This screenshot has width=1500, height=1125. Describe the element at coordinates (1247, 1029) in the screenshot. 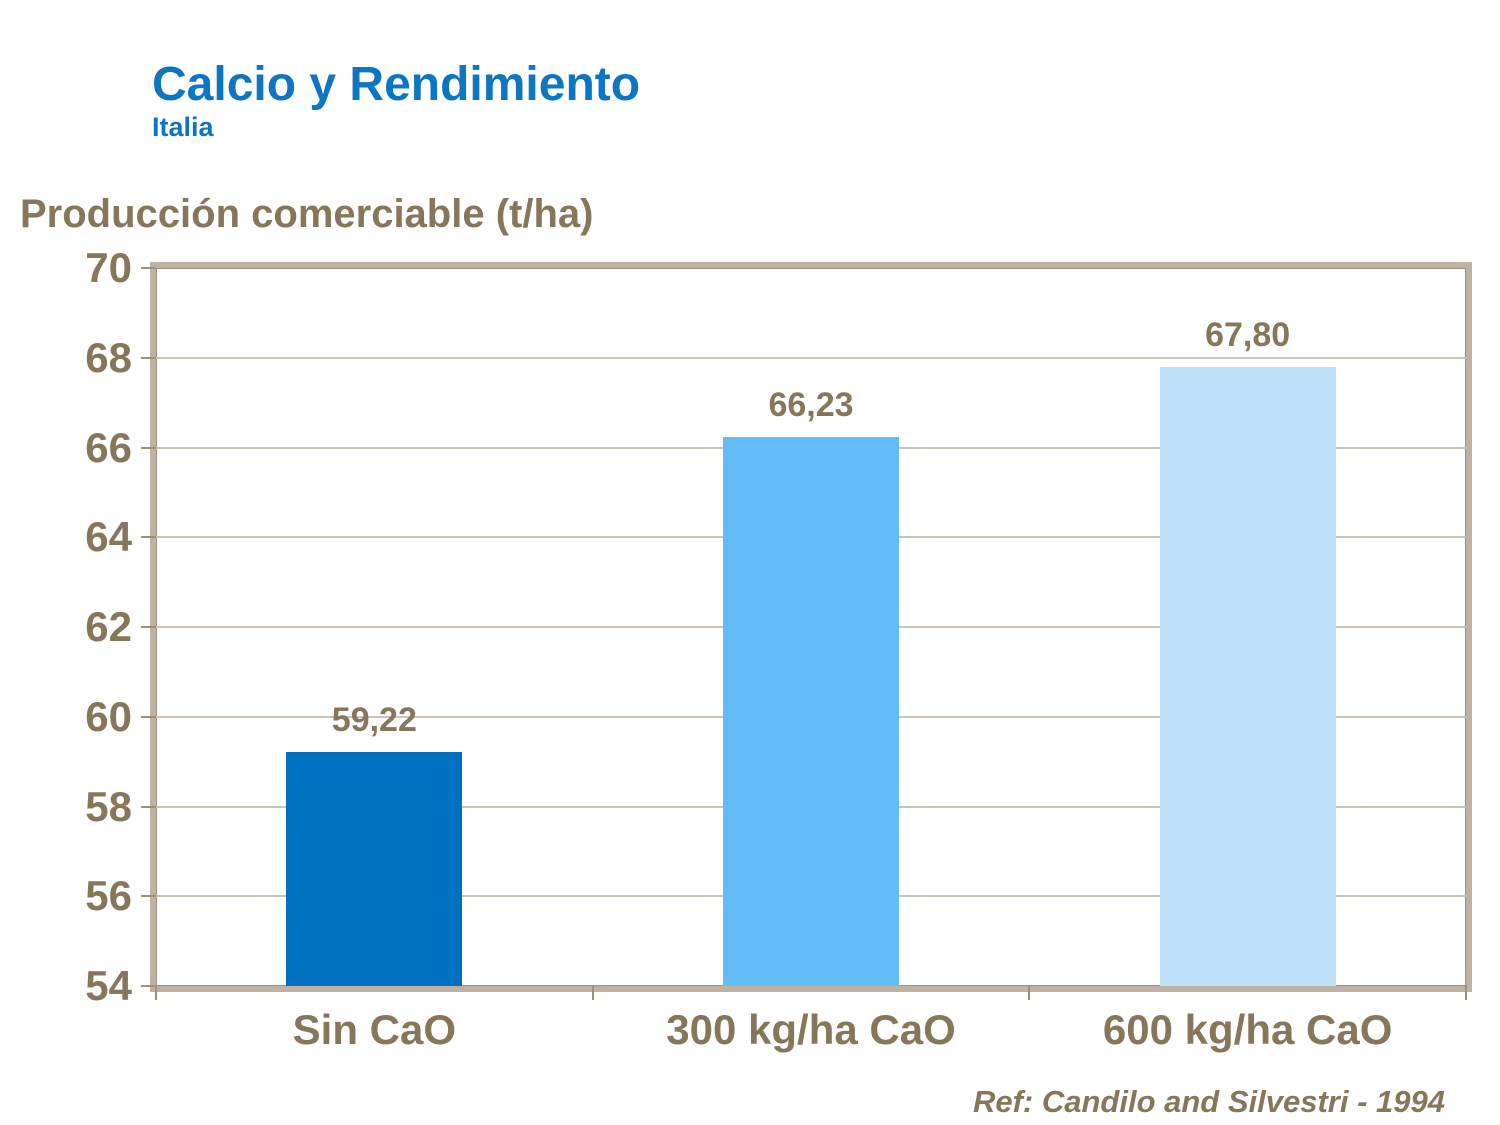

I see `x-category-label: 600 kg/ha CaO` at that location.